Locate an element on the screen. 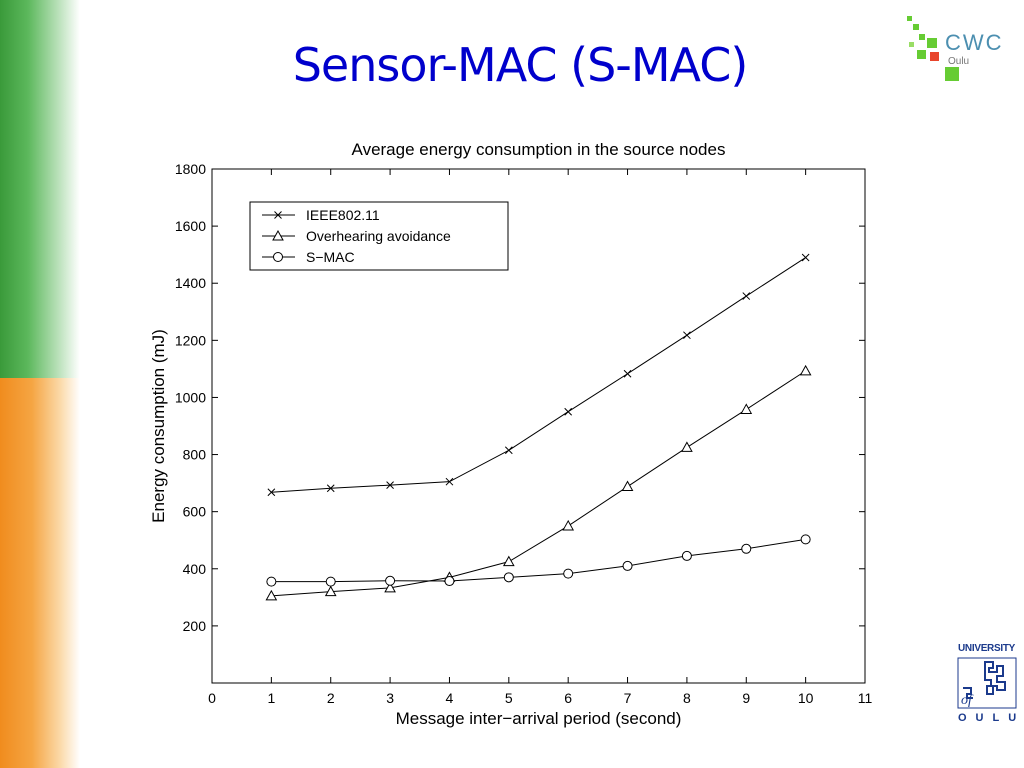  university-logo-bottom-text: OULU is located at coordinates (991, 718).